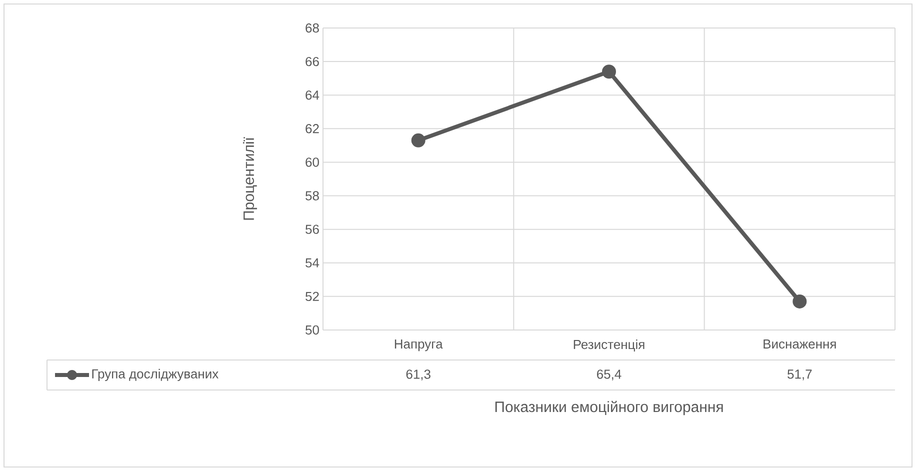 This screenshot has height=471, width=916. I want to click on y-tick-label: 56, so click(312, 229).